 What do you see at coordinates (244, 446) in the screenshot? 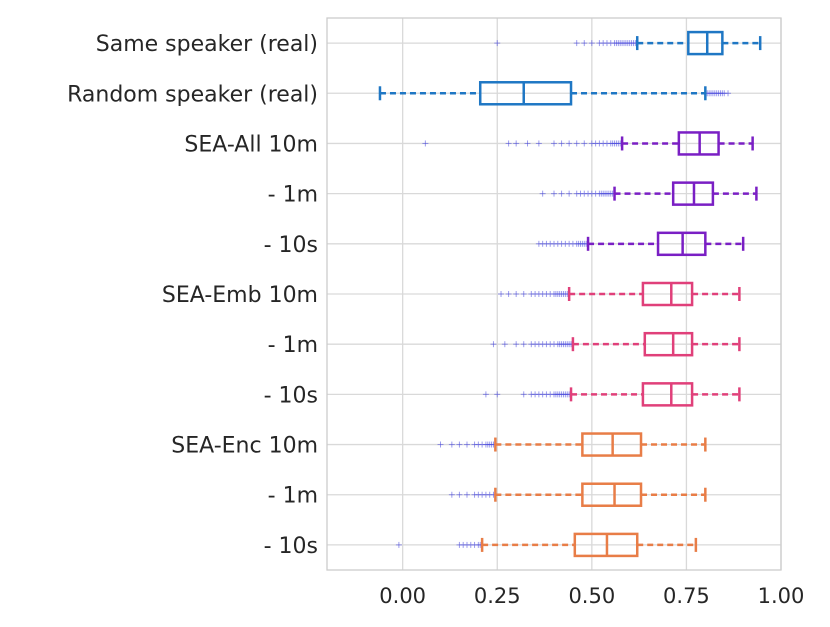
I see `category-label: SEA-Enc 10m` at bounding box center [244, 446].